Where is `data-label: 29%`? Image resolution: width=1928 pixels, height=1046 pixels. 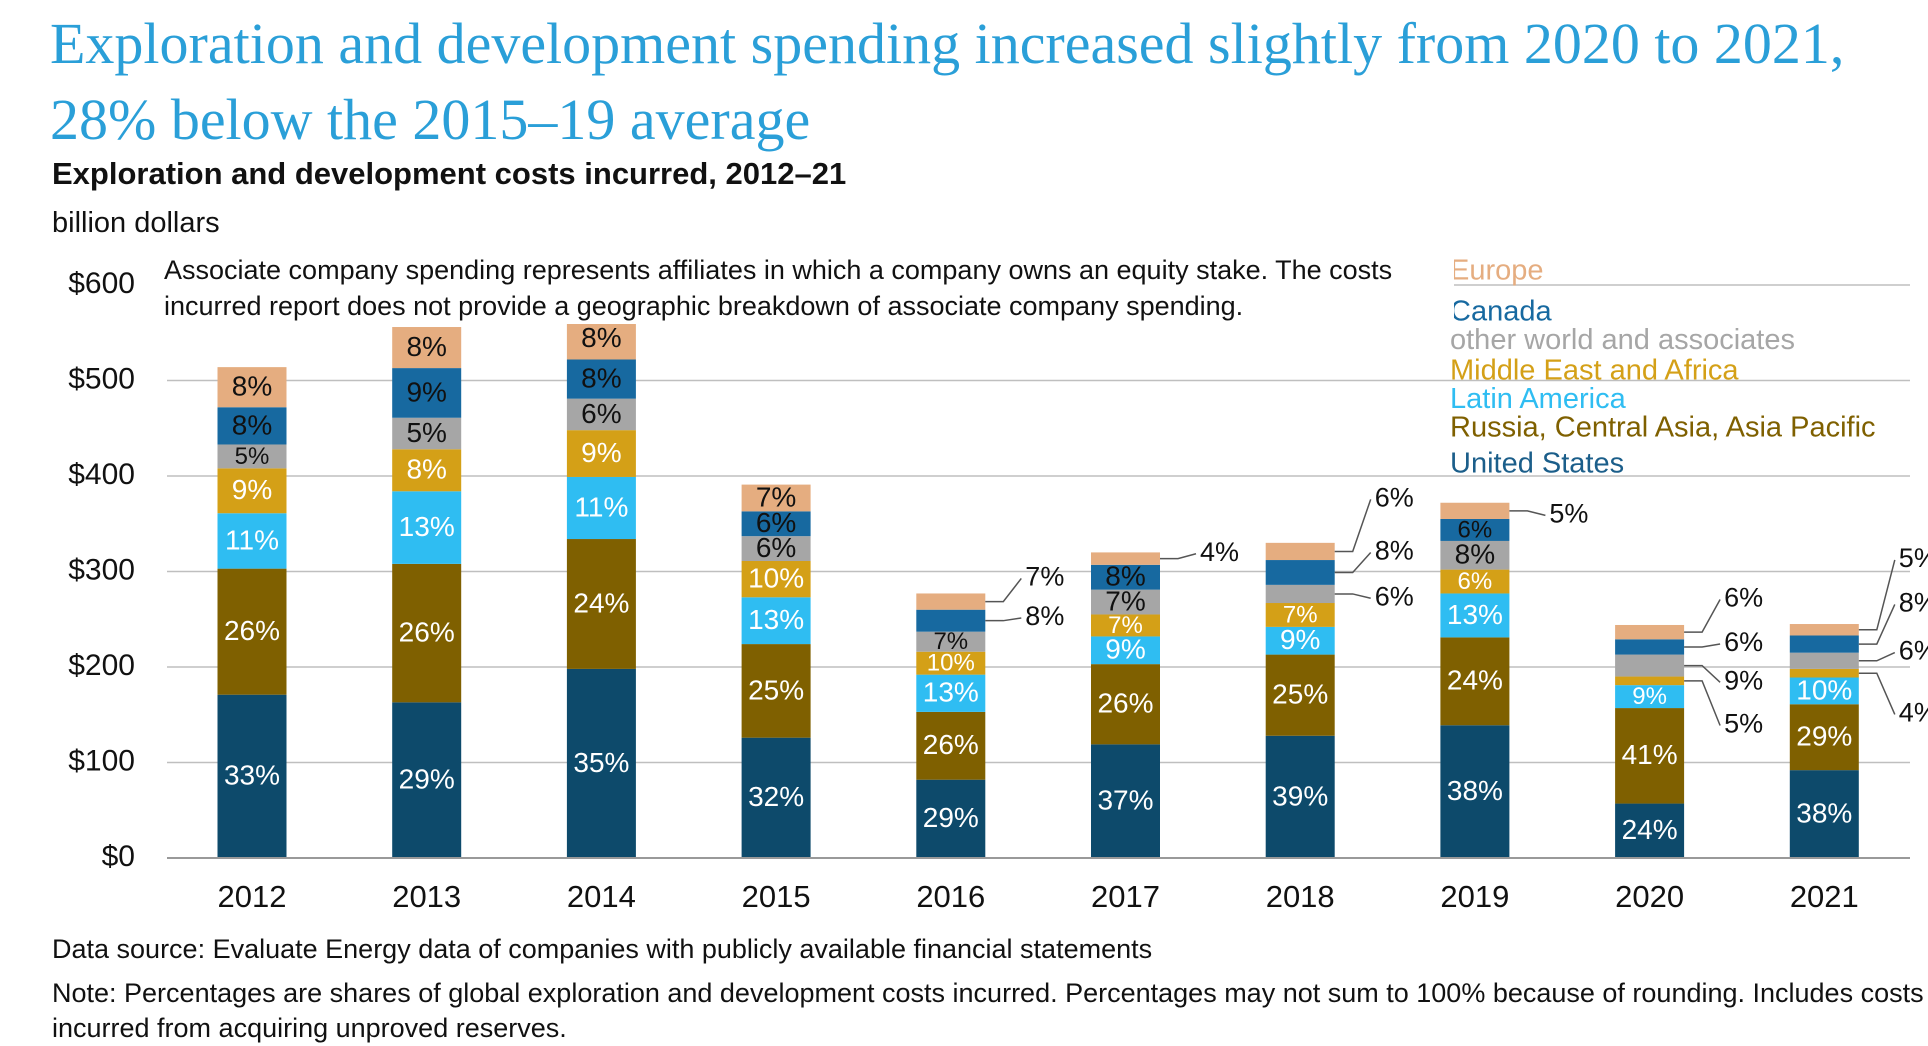
data-label: 29% is located at coordinates (1824, 736).